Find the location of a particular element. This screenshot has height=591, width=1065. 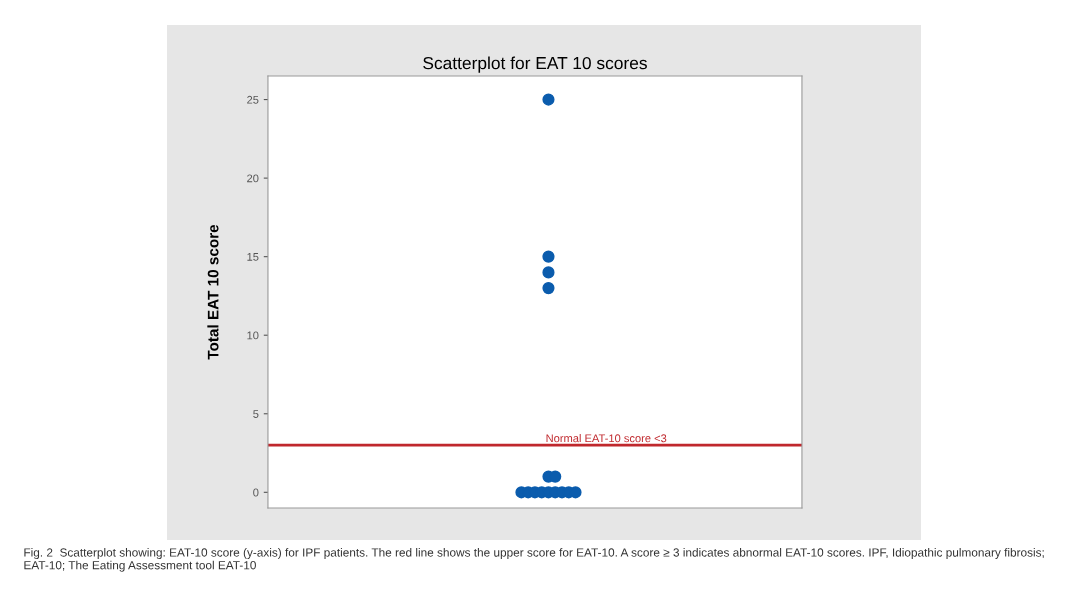

y-tick-label: 15 is located at coordinates (253, 257).